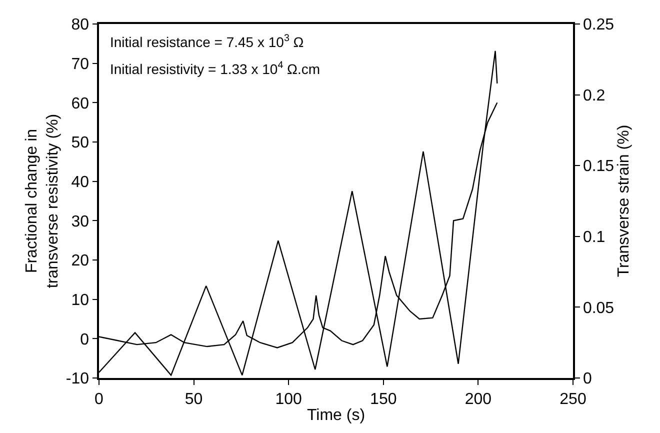 This screenshot has width=660, height=433. What do you see at coordinates (80, 103) in the screenshot?
I see `y-tick-label: 60` at bounding box center [80, 103].